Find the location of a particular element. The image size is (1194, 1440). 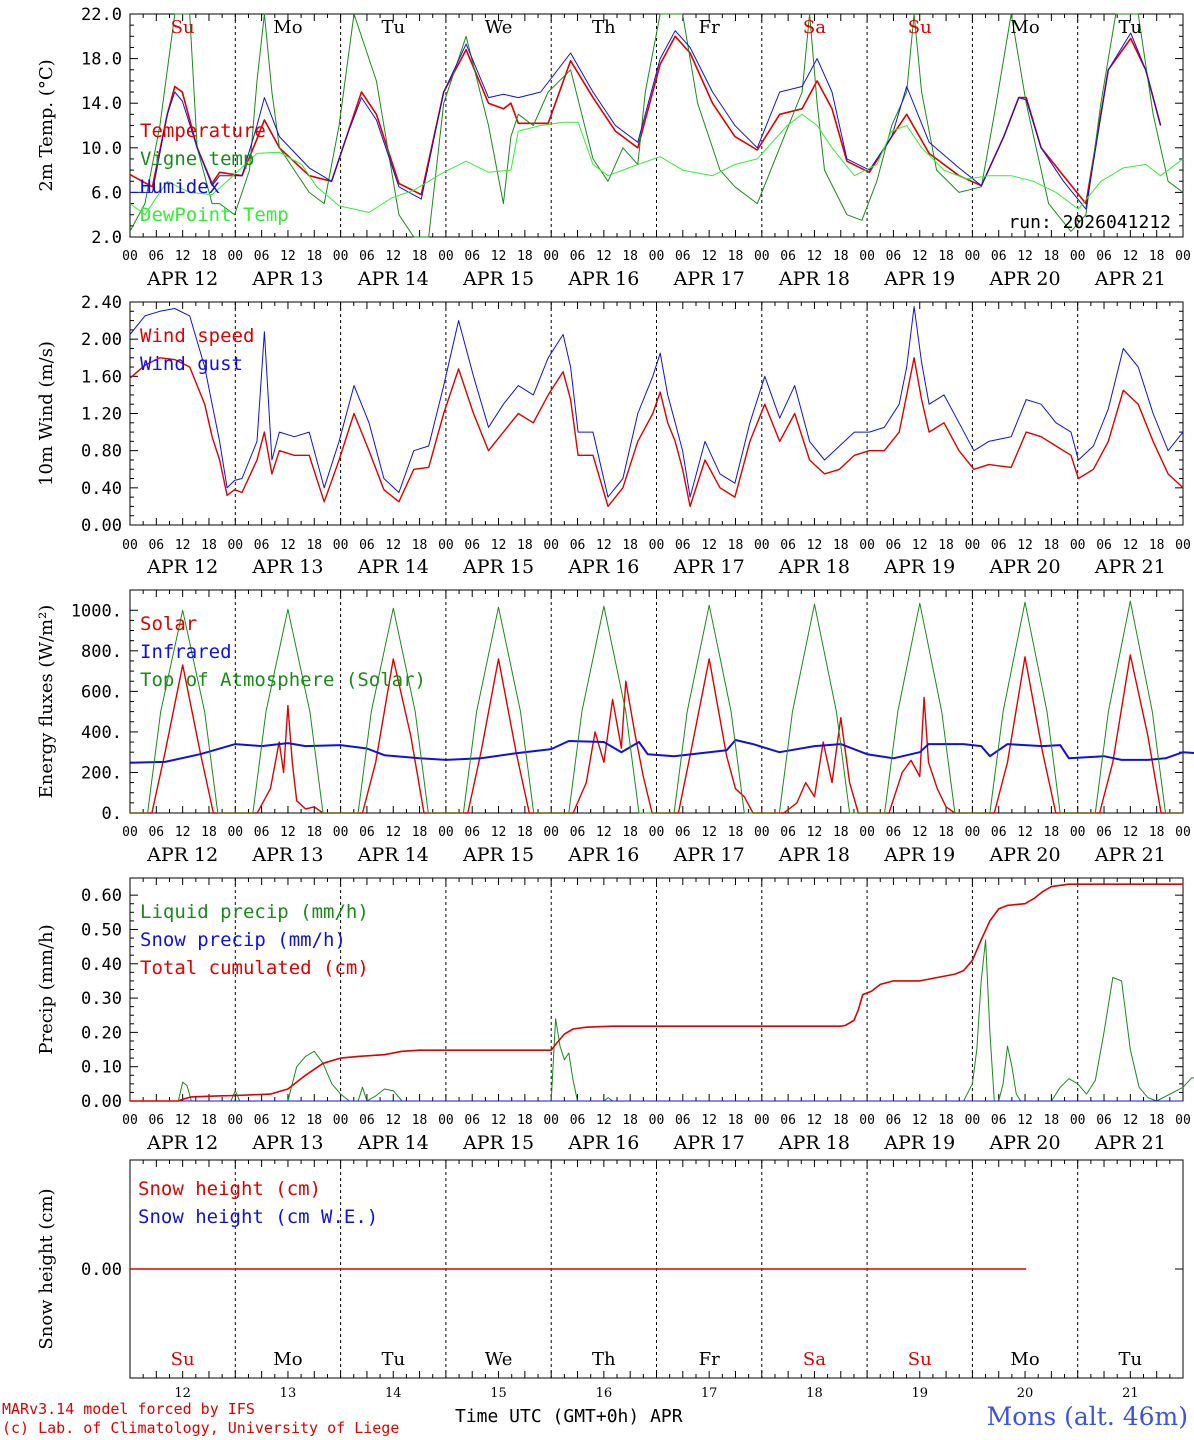

y-tick-label: 1.60 is located at coordinates (101, 377).